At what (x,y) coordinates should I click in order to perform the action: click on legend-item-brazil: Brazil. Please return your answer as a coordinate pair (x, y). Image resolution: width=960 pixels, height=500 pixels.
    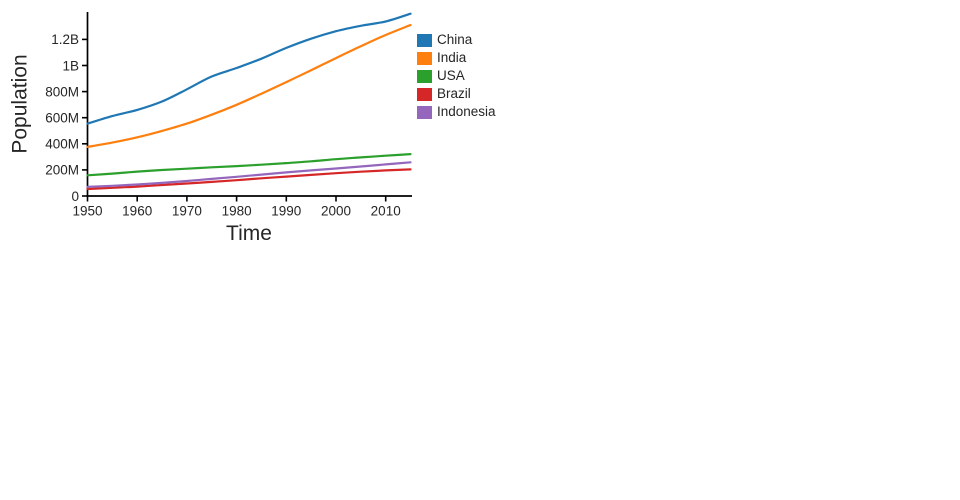
    Looking at the image, I should click on (456, 94).